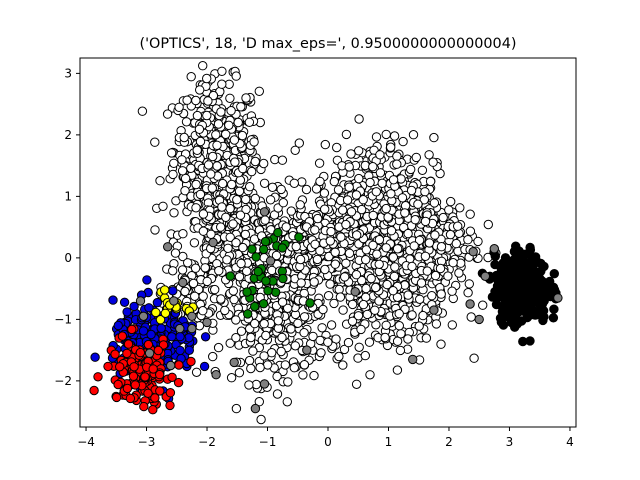 This screenshot has width=640, height=480. I want to click on y-tick-label: 0, so click(68, 258).